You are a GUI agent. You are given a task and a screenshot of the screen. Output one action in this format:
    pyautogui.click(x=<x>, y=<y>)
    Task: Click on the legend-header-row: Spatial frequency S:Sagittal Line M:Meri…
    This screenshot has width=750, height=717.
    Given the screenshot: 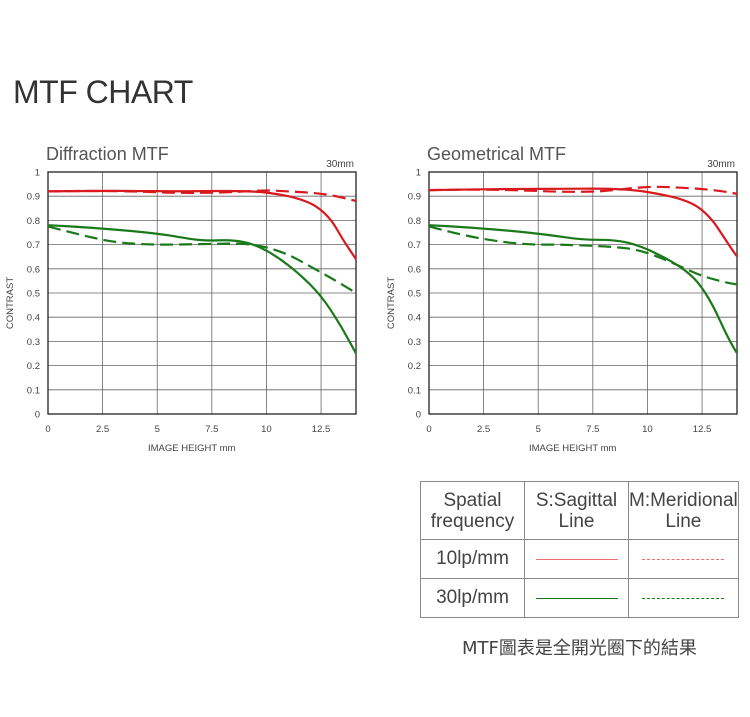 What is the action you would take?
    pyautogui.click(x=579, y=510)
    